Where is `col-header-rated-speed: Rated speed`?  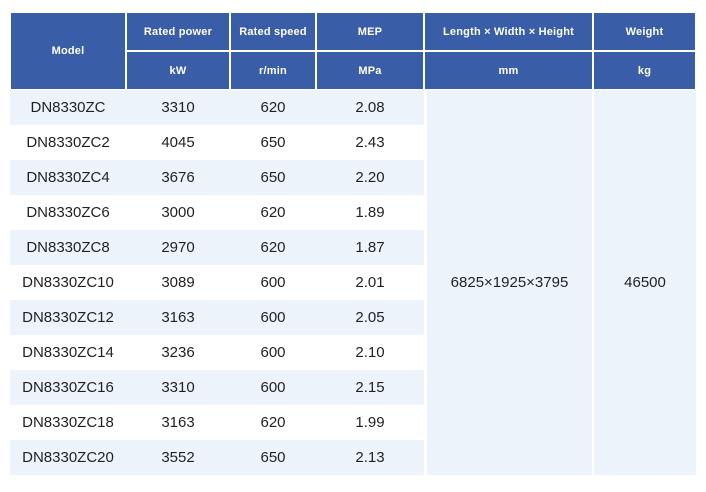 col-header-rated-speed: Rated speed is located at coordinates (273, 31).